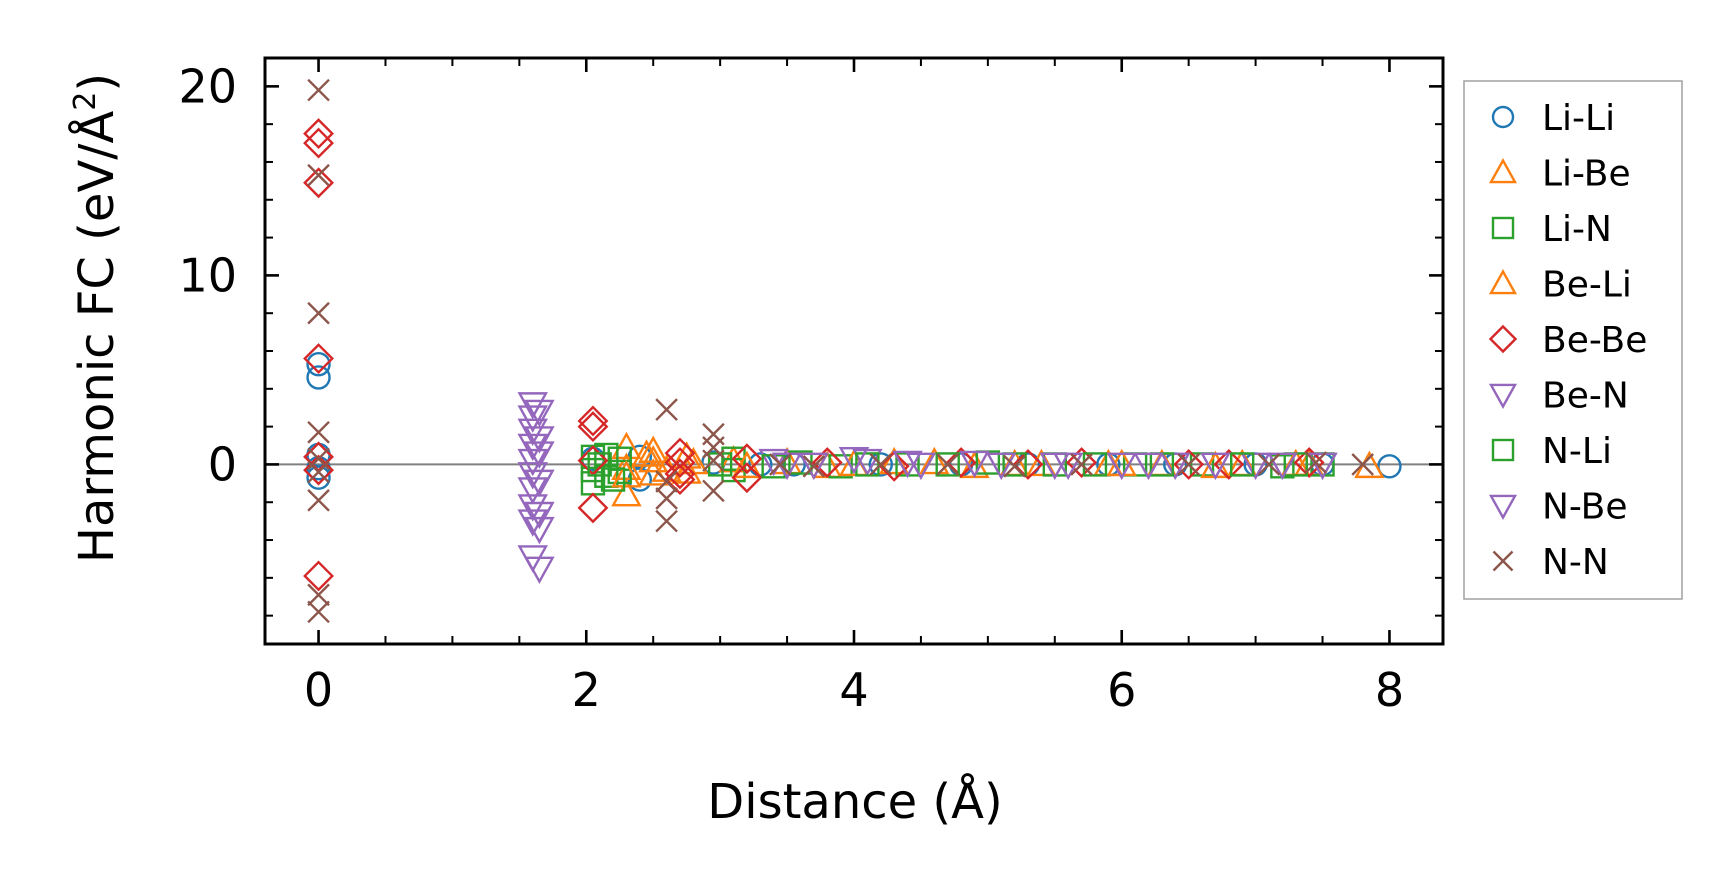  Describe the element at coordinates (853, 690) in the screenshot. I see `x-tick-label: 4` at that location.